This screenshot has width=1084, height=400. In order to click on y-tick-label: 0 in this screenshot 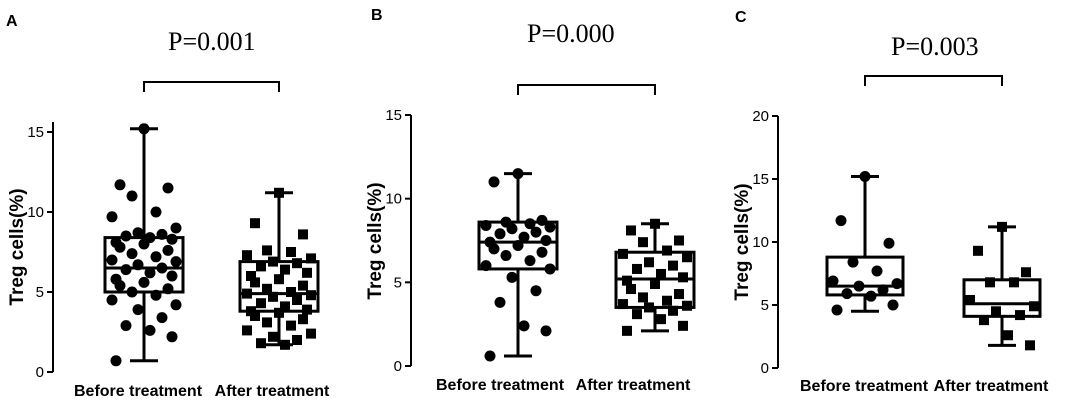, I will do `click(40, 372)`.